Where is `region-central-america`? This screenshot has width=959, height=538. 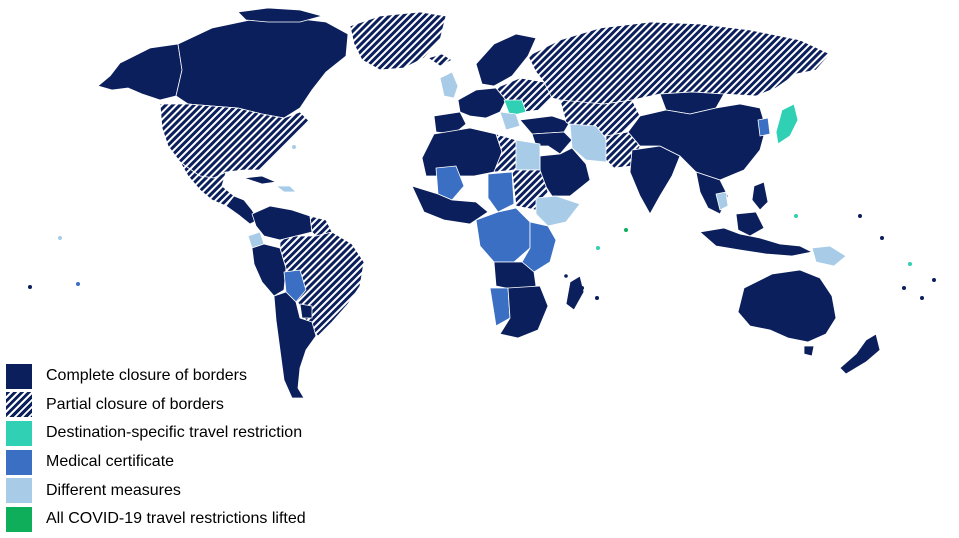 region-central-america is located at coordinates (242, 210).